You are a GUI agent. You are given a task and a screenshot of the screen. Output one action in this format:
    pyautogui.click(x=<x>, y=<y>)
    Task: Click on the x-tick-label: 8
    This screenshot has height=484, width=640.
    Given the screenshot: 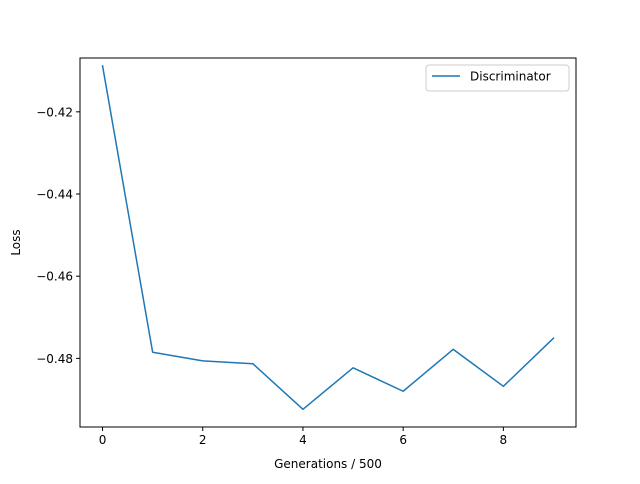 What is the action you would take?
    pyautogui.click(x=504, y=440)
    